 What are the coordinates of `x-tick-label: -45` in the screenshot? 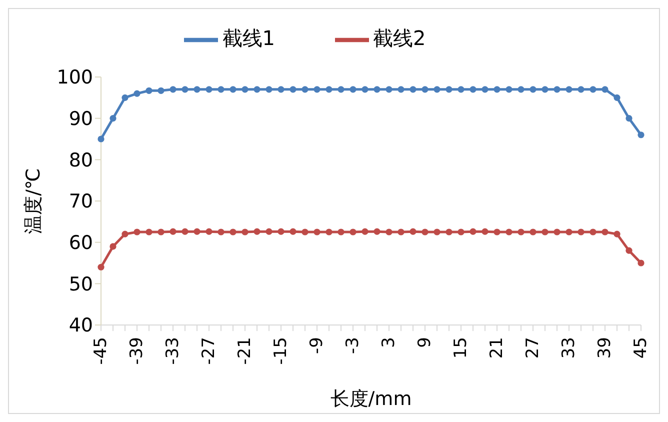 It's located at (101, 351).